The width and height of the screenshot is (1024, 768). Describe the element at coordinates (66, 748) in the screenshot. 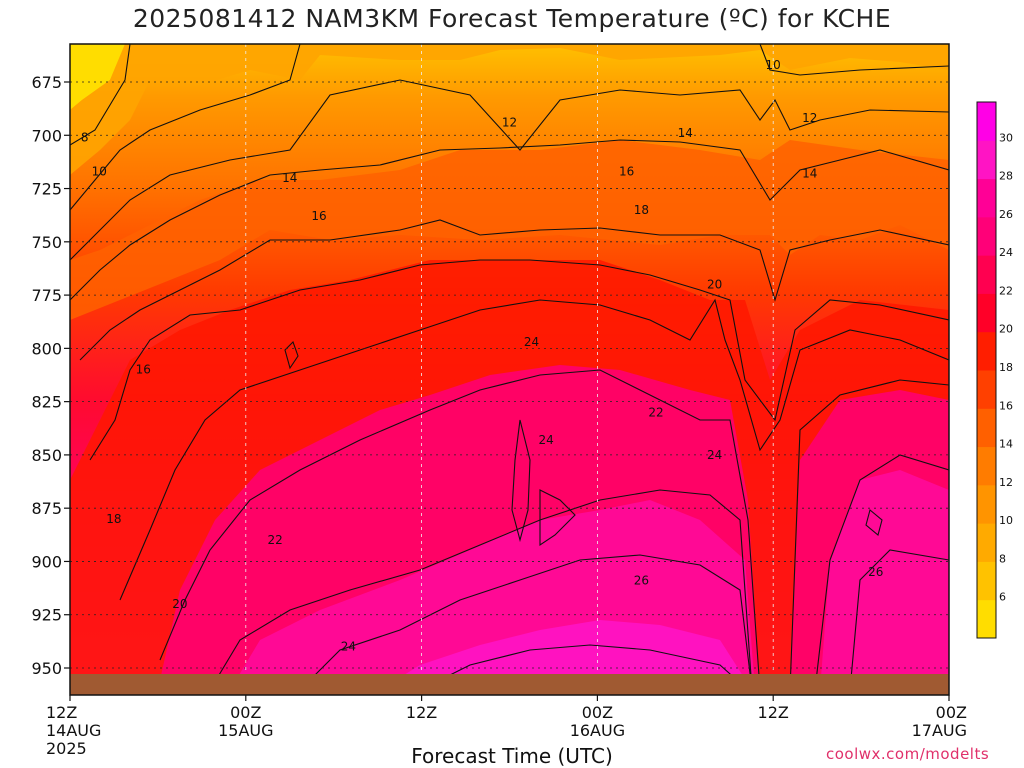

I see `x-tick-label-0-2: 2025` at that location.